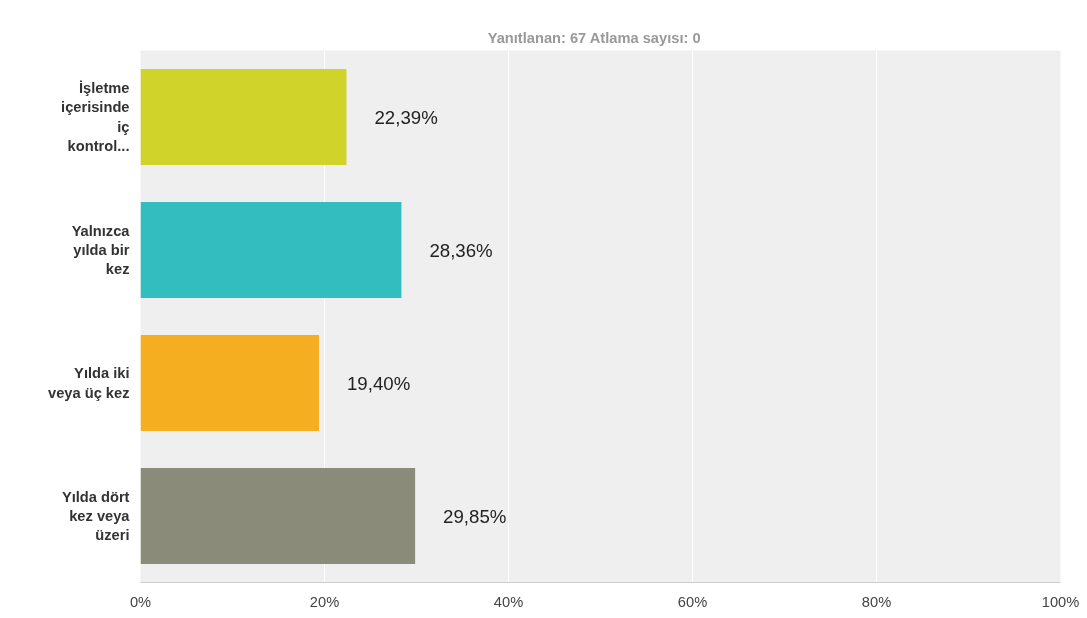 This screenshot has width=1087, height=618. What do you see at coordinates (1060, 601) in the screenshot?
I see `x-tick-label: 100%` at bounding box center [1060, 601].